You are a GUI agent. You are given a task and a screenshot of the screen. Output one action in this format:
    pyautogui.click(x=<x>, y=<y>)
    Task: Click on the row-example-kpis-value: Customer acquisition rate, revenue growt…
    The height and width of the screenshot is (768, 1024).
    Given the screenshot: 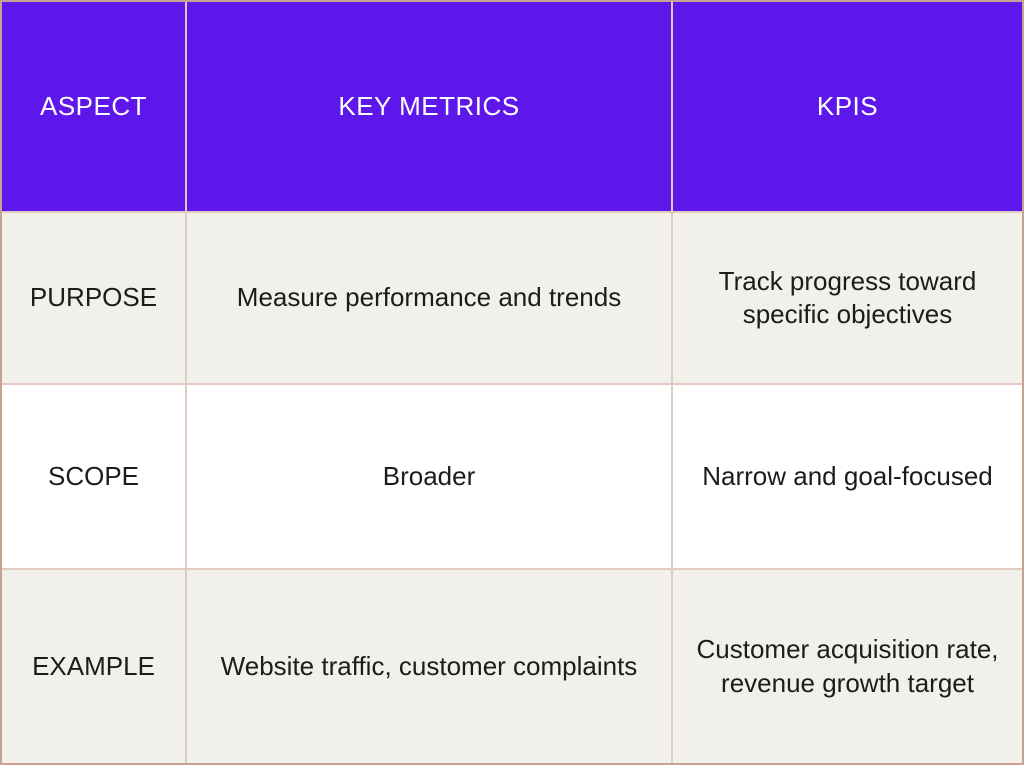 What is the action you would take?
    pyautogui.click(x=847, y=666)
    